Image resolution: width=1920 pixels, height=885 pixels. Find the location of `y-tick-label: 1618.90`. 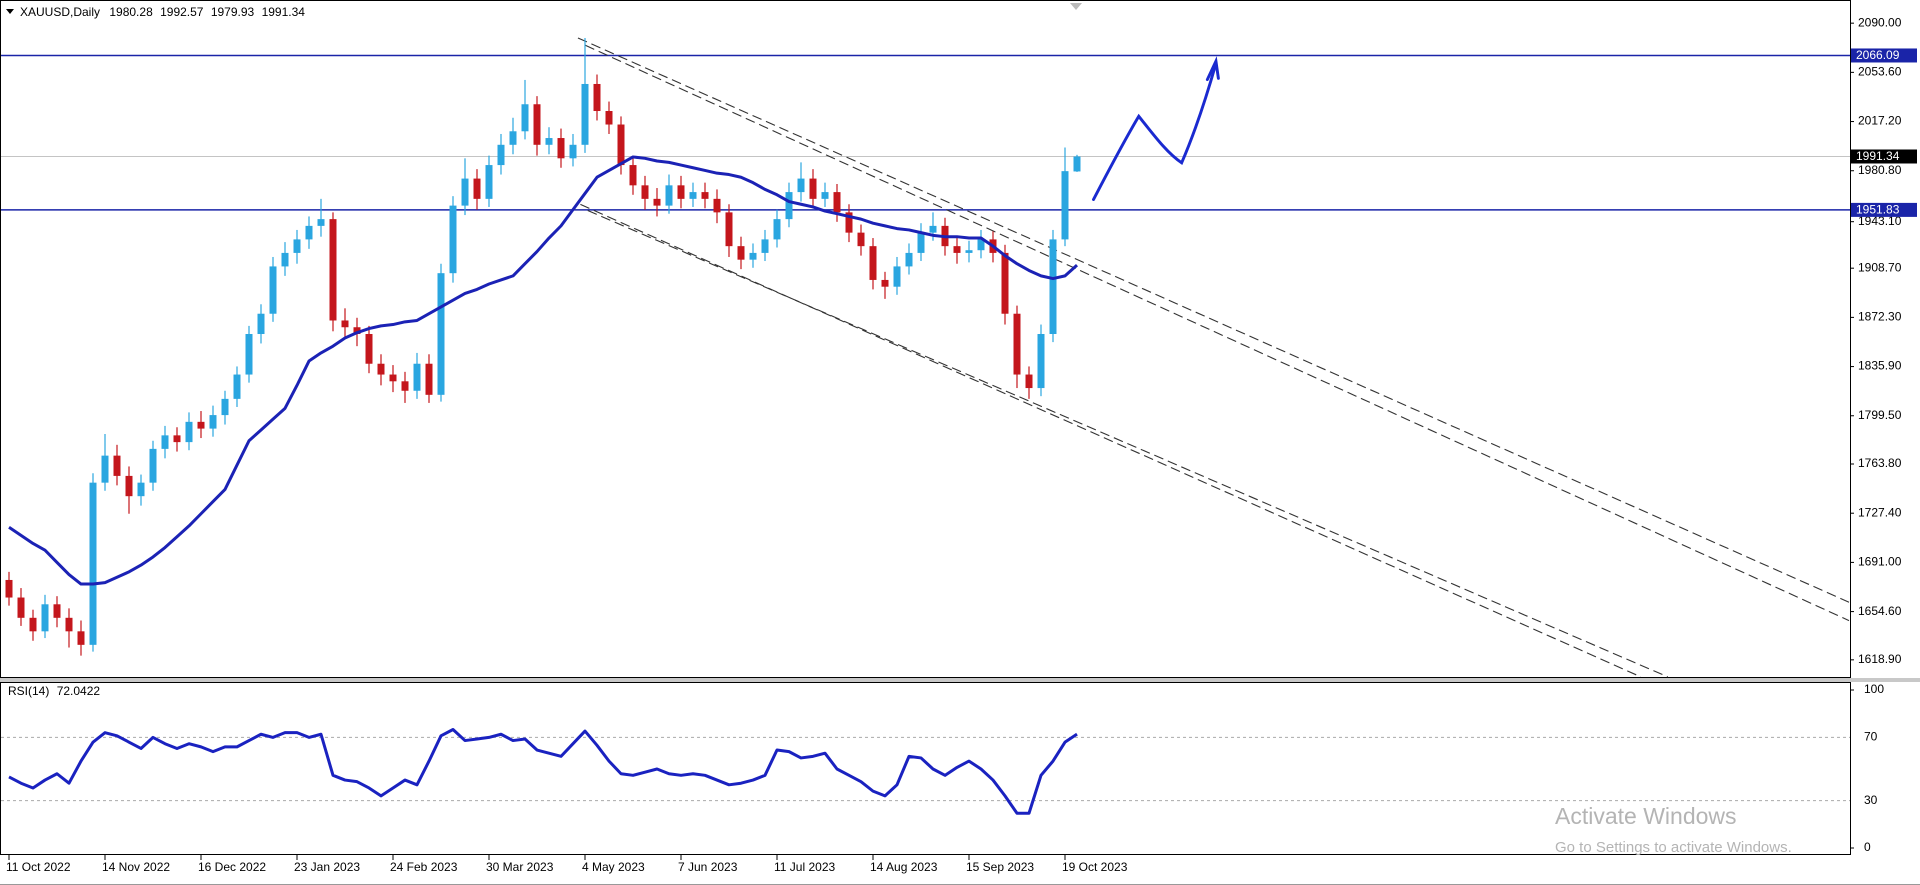

y-tick-label: 1618.90 is located at coordinates (1880, 659).